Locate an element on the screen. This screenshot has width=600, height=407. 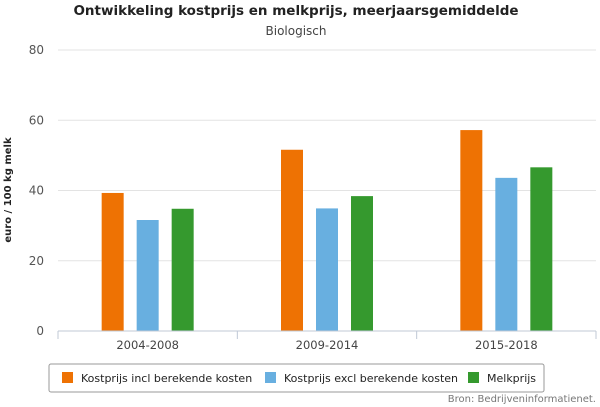
legend-label: Kostprijs excl berekende kosten is located at coordinates (371, 378).